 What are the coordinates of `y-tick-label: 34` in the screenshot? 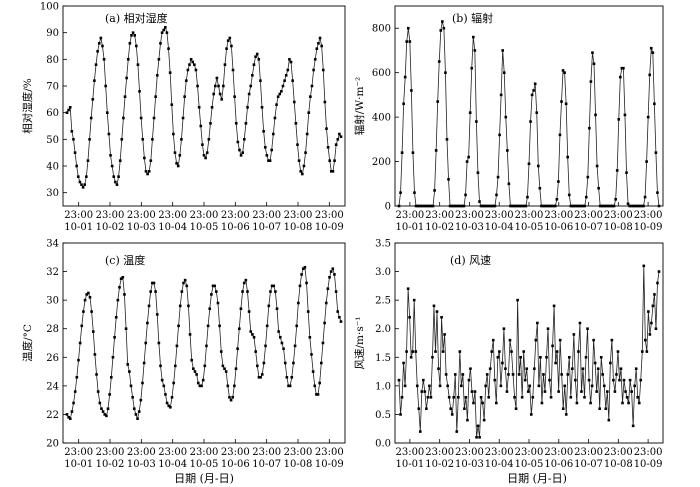 It's located at (52, 244).